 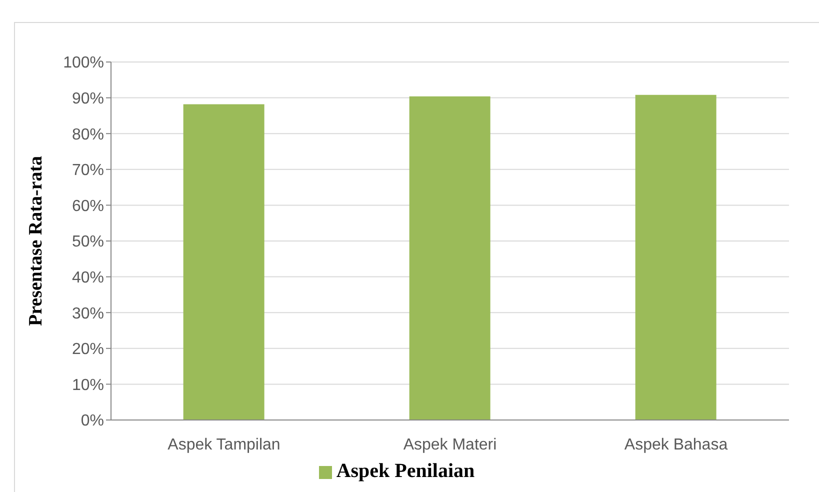 I want to click on y-tick-label: 80%, so click(x=88, y=135).